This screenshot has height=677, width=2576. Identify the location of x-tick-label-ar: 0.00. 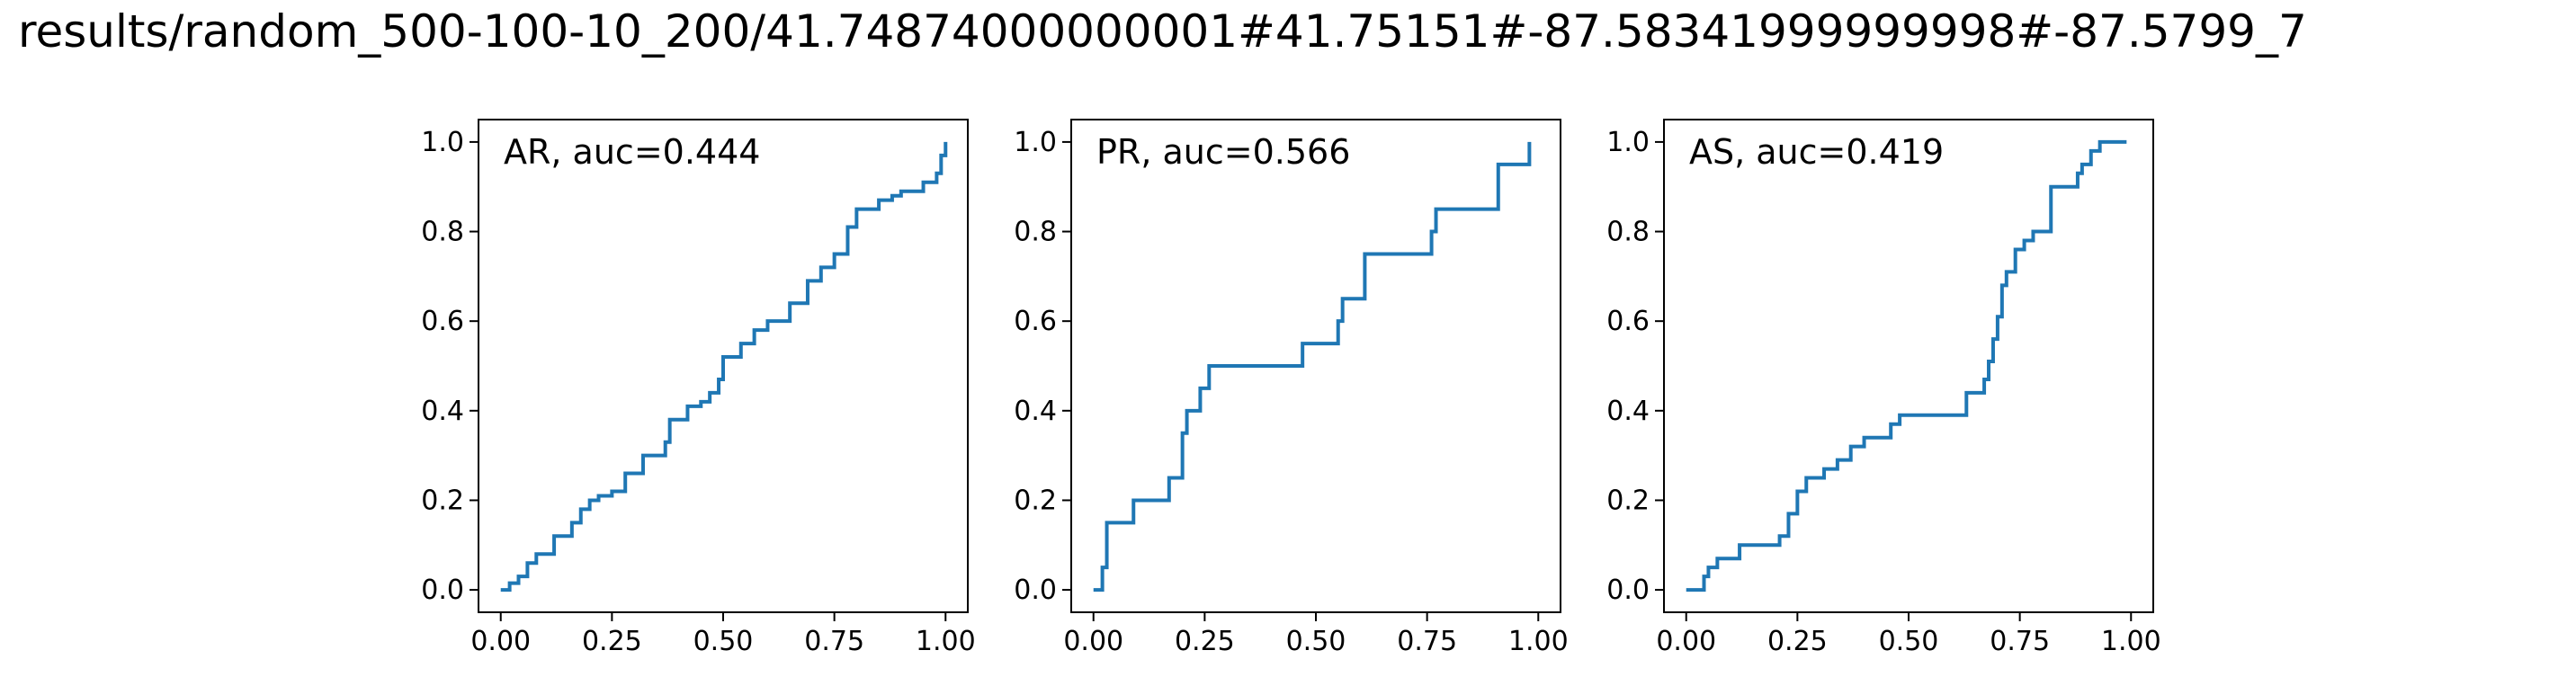
(500, 641).